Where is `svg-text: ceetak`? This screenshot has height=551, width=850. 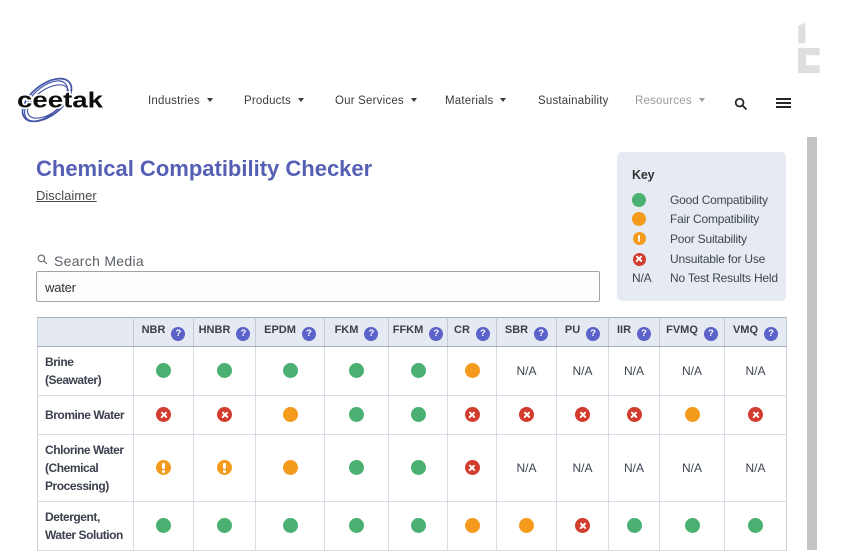
svg-text: ceetak is located at coordinates (60, 100).